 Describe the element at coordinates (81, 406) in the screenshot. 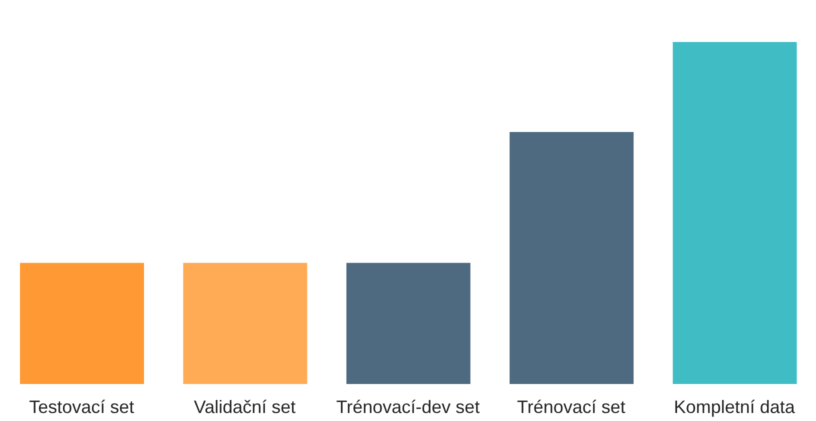

I see `x-tick-label: Testovací set` at that location.